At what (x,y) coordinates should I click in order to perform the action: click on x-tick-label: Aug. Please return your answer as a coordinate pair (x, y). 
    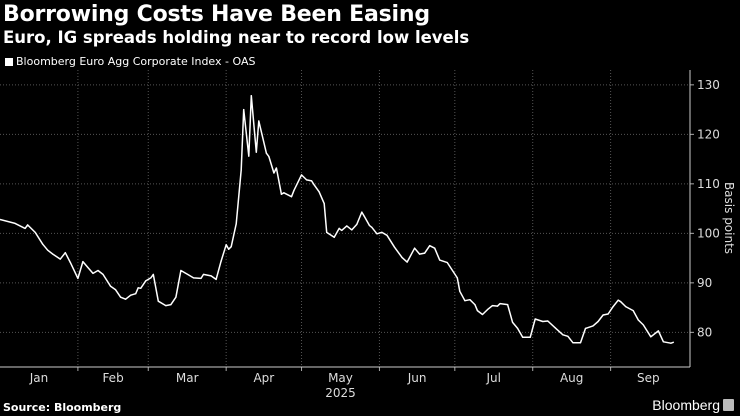
    Looking at the image, I should click on (571, 378).